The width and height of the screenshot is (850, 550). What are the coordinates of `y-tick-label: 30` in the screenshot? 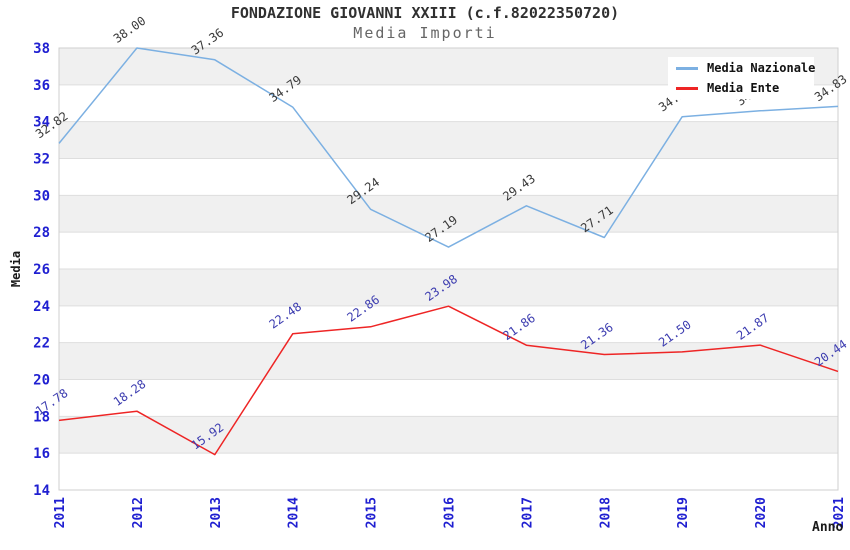 It's located at (41, 196).